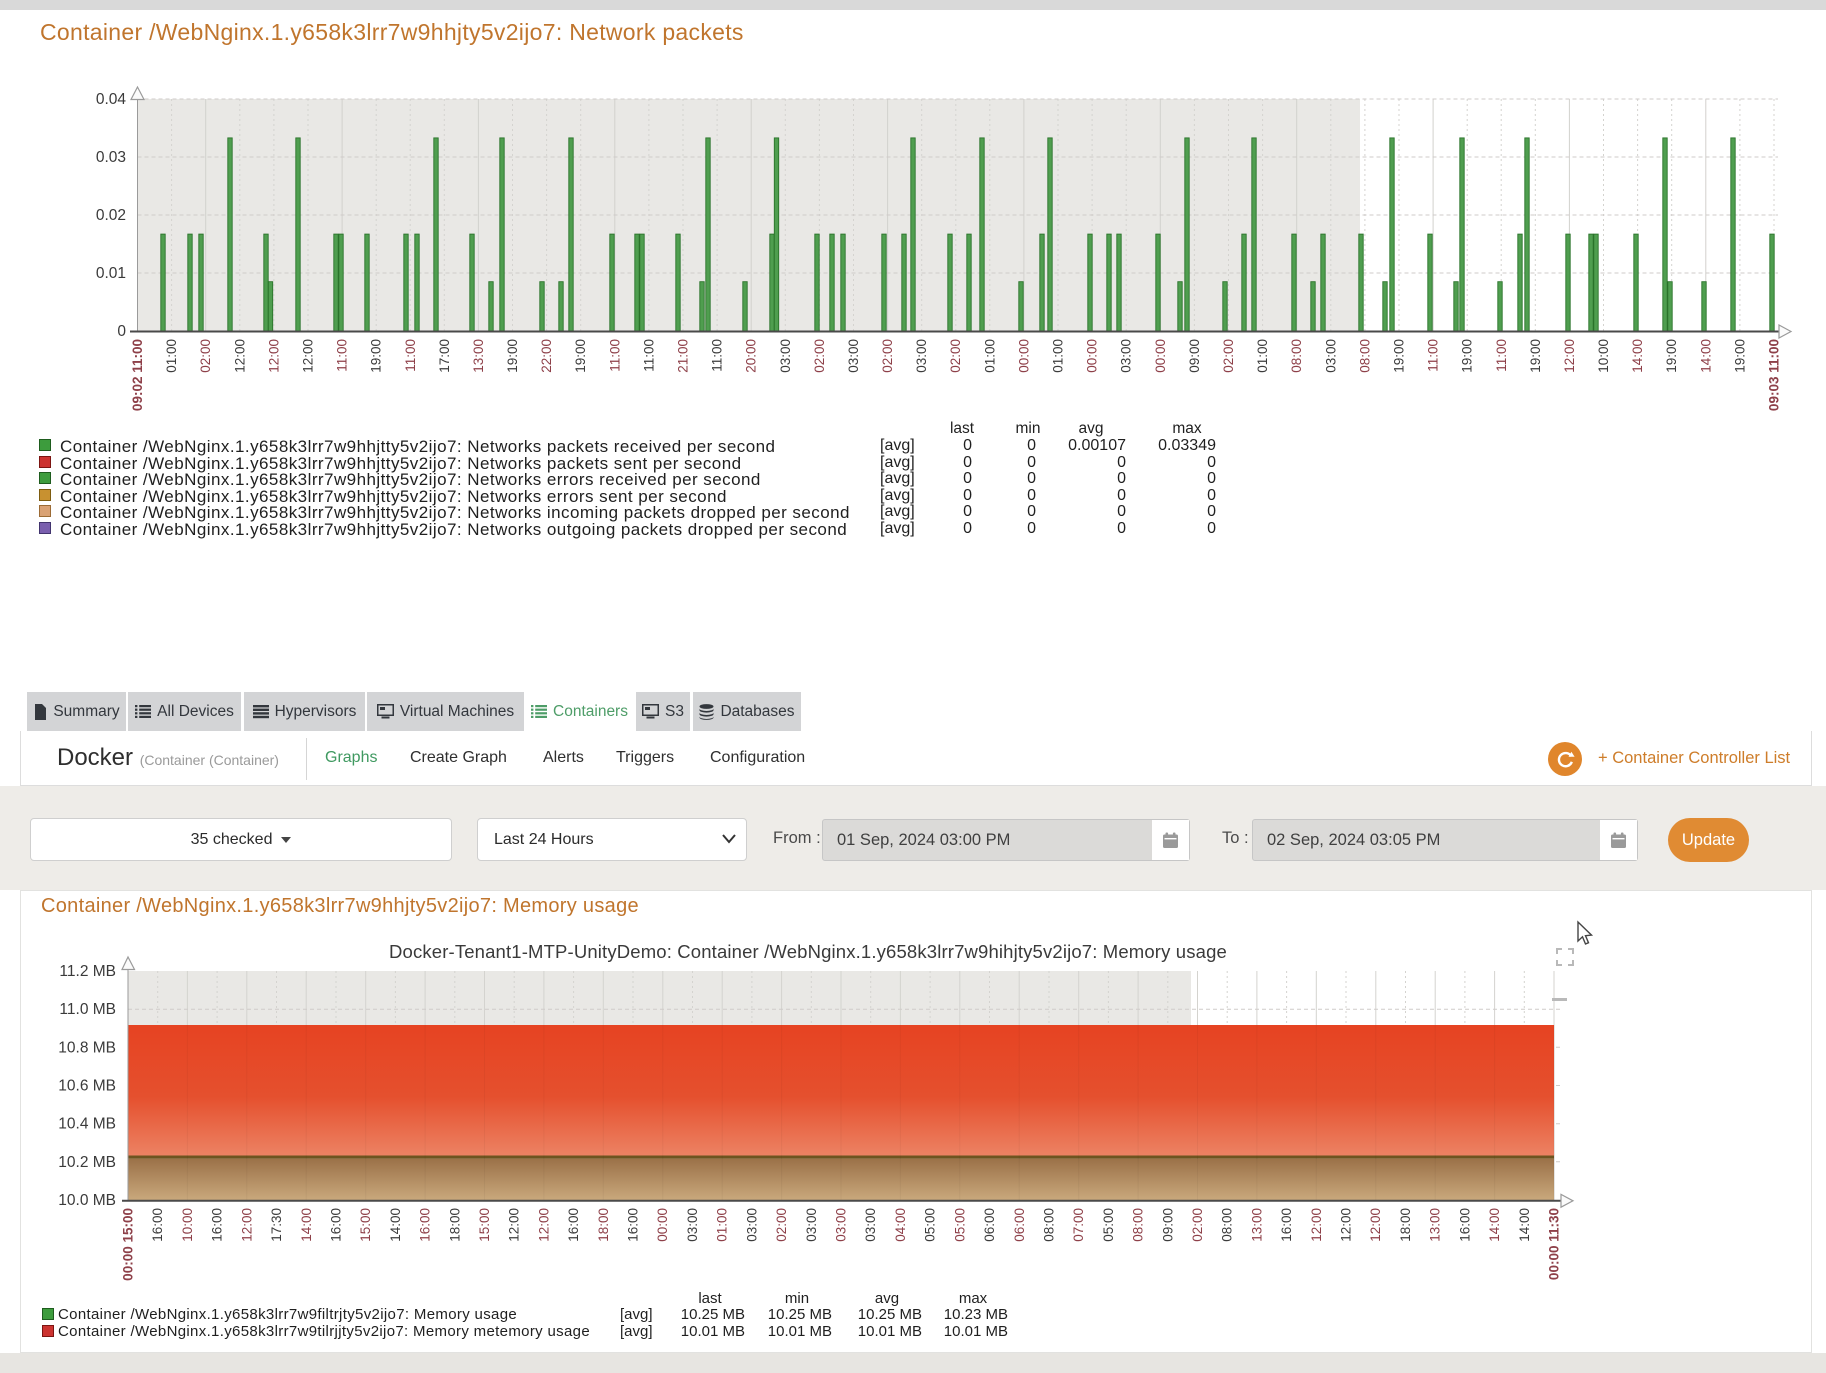 The image size is (1826, 1373). Describe the element at coordinates (1774, 375) in the screenshot. I see `svg-text: 09:03 11:00` at that location.